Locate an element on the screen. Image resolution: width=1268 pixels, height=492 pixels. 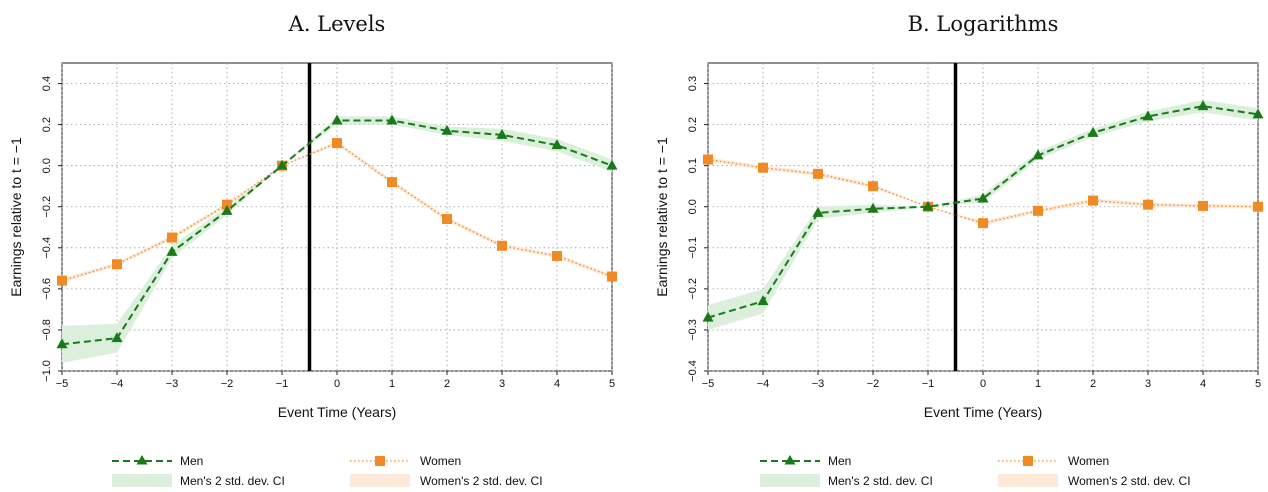
x-tick-label: 5 is located at coordinates (1258, 384).